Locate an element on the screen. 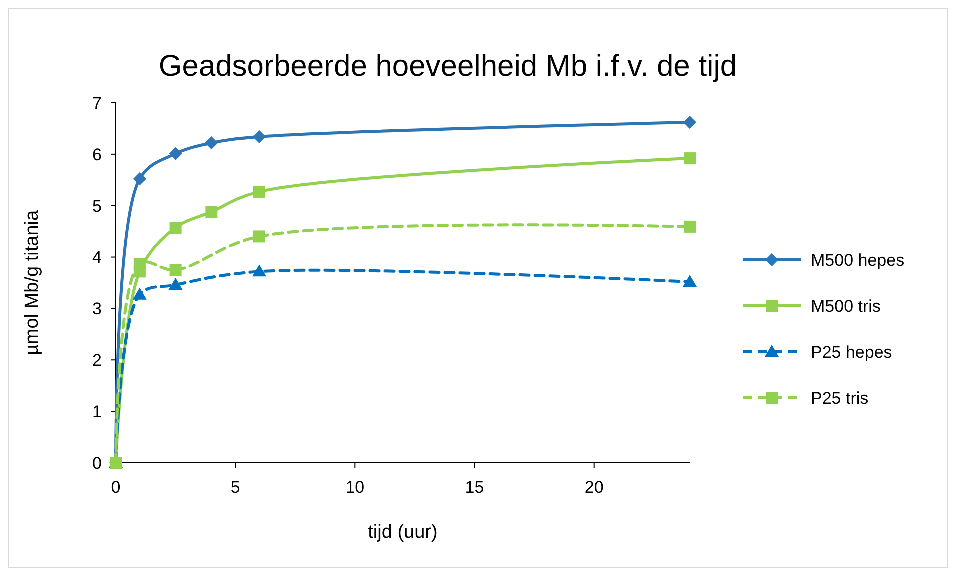  x-tick-label: 20 is located at coordinates (594, 487).